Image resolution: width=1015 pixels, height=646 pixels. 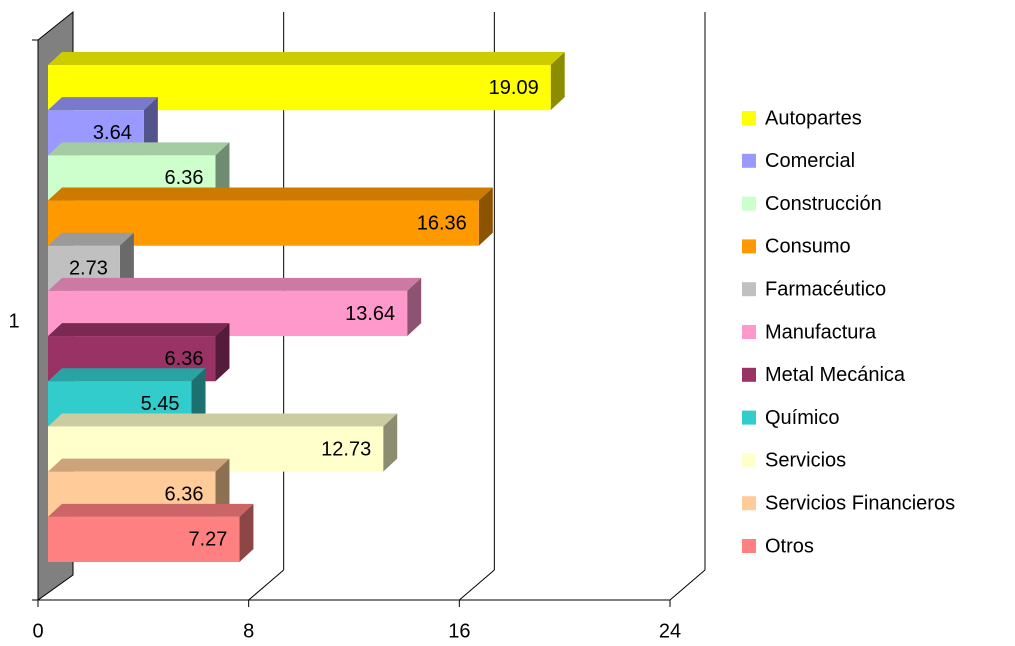 I want to click on legend-label: Autopartes, so click(x=813, y=118).